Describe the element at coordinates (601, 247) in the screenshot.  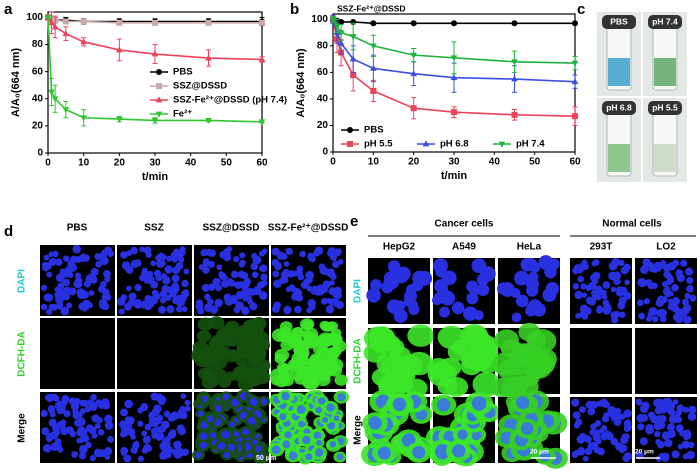
I see `column-label: 293T` at that location.